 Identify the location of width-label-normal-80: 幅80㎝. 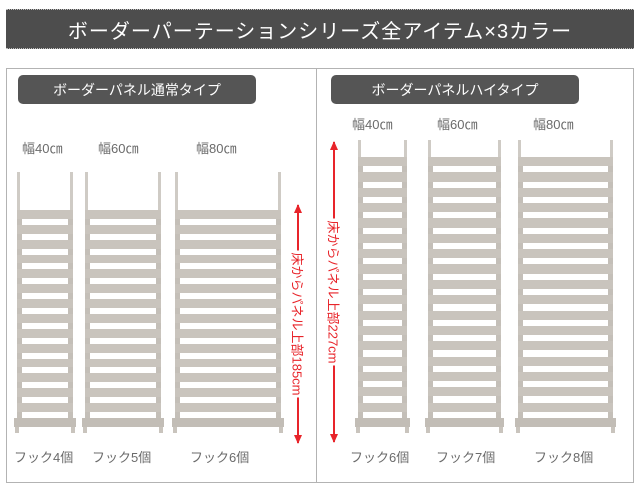
(216, 148).